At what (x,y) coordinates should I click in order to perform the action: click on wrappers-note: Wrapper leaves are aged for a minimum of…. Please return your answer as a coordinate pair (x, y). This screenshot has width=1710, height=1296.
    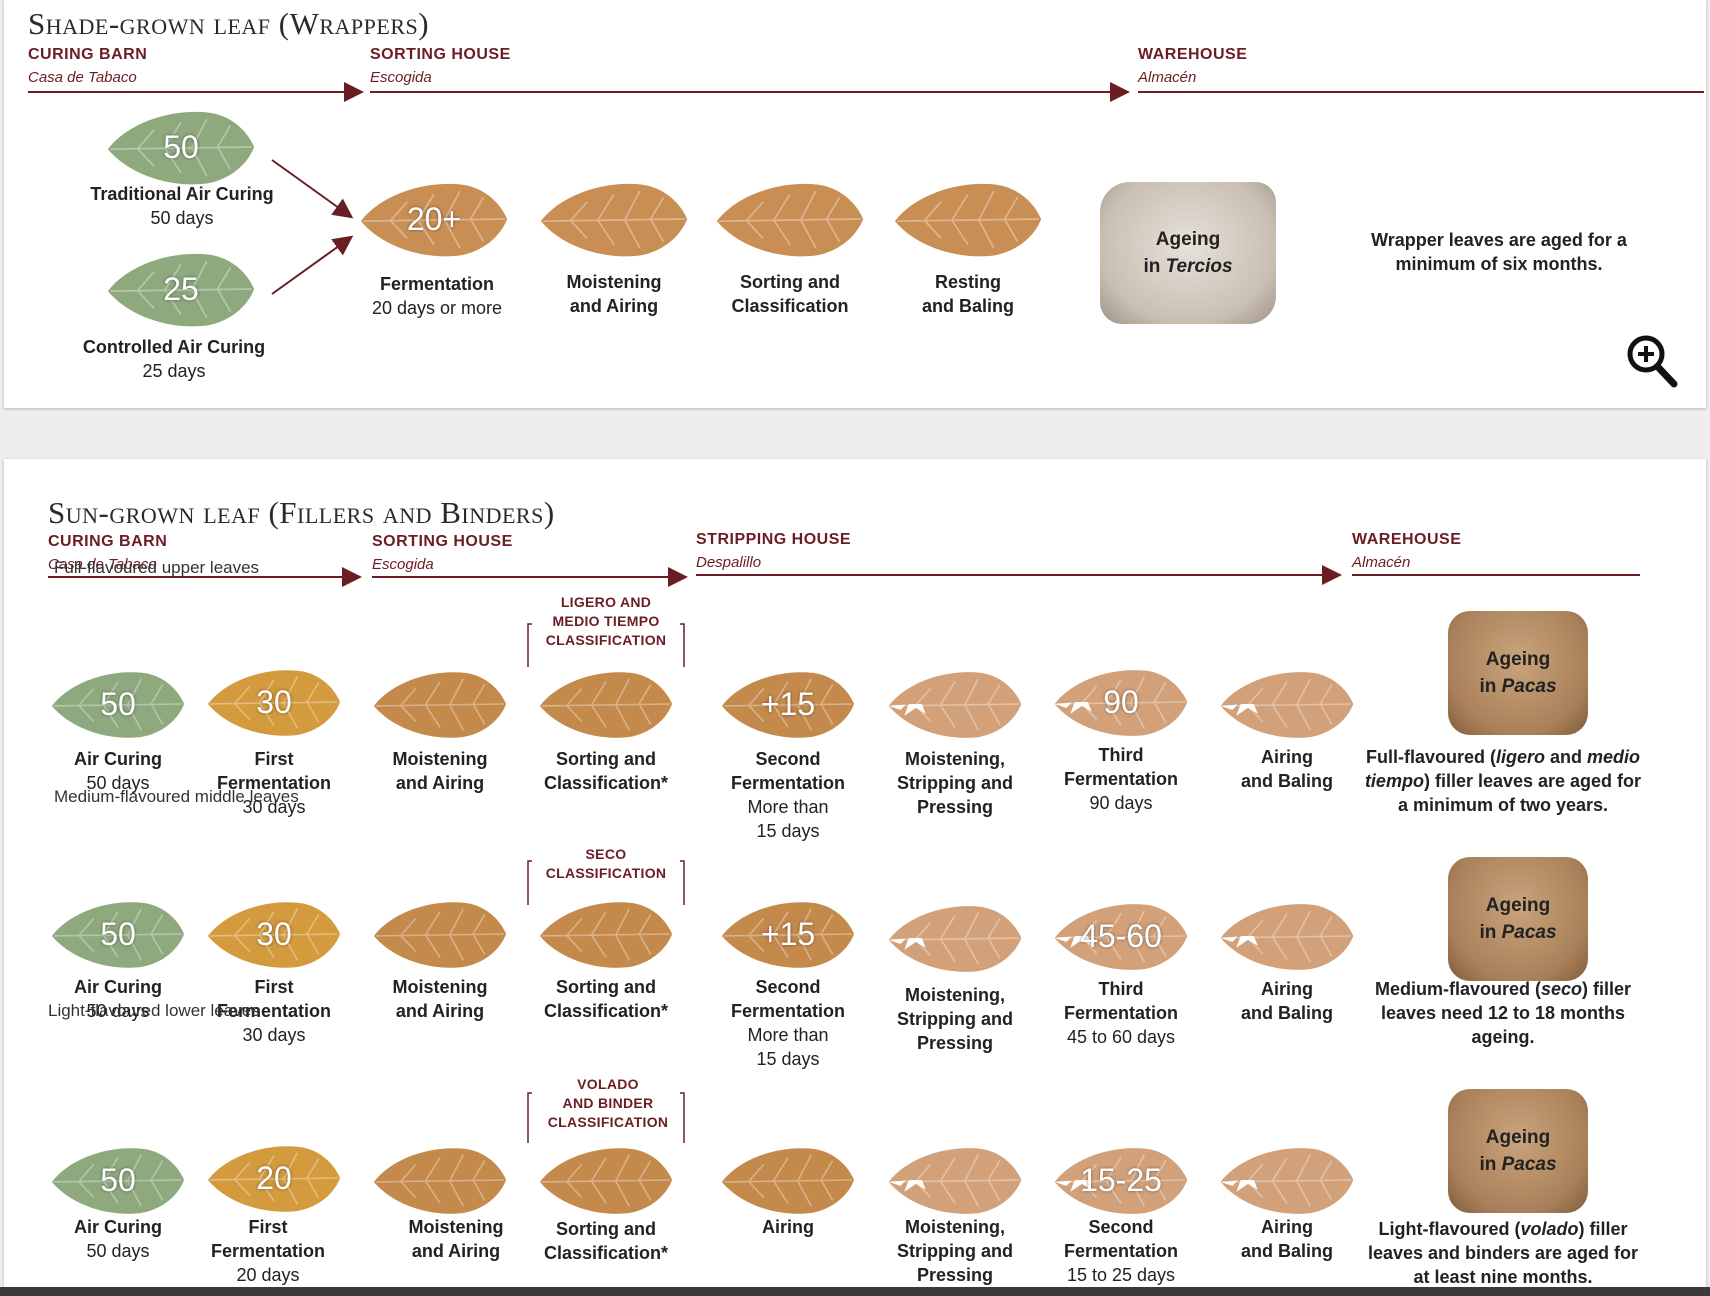
    Looking at the image, I should click on (1499, 252).